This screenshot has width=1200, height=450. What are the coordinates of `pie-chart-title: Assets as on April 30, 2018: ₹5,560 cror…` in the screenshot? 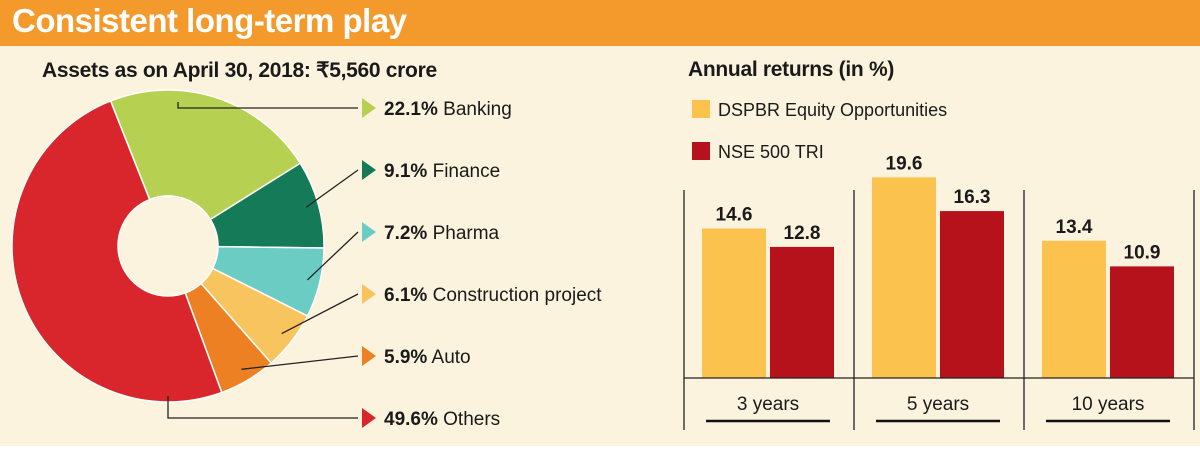 It's located at (239, 70).